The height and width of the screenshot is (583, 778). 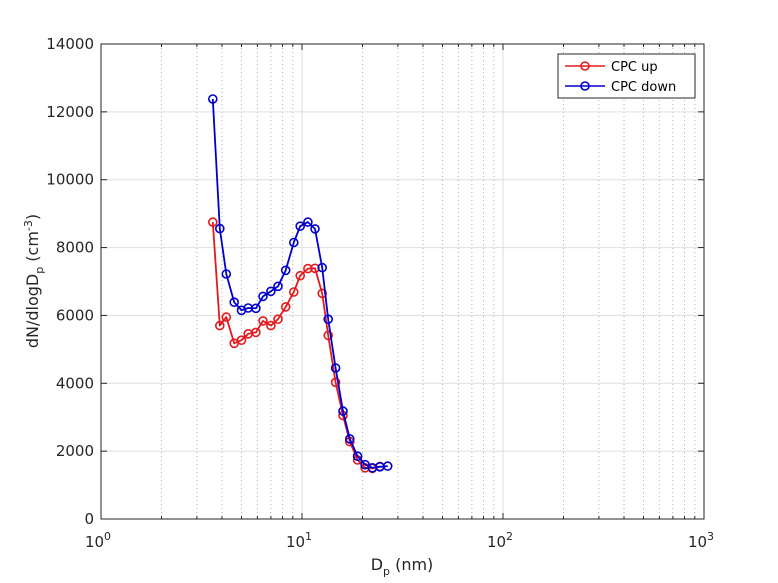 What do you see at coordinates (585, 86) in the screenshot?
I see `legend-marker-cpc-down` at bounding box center [585, 86].